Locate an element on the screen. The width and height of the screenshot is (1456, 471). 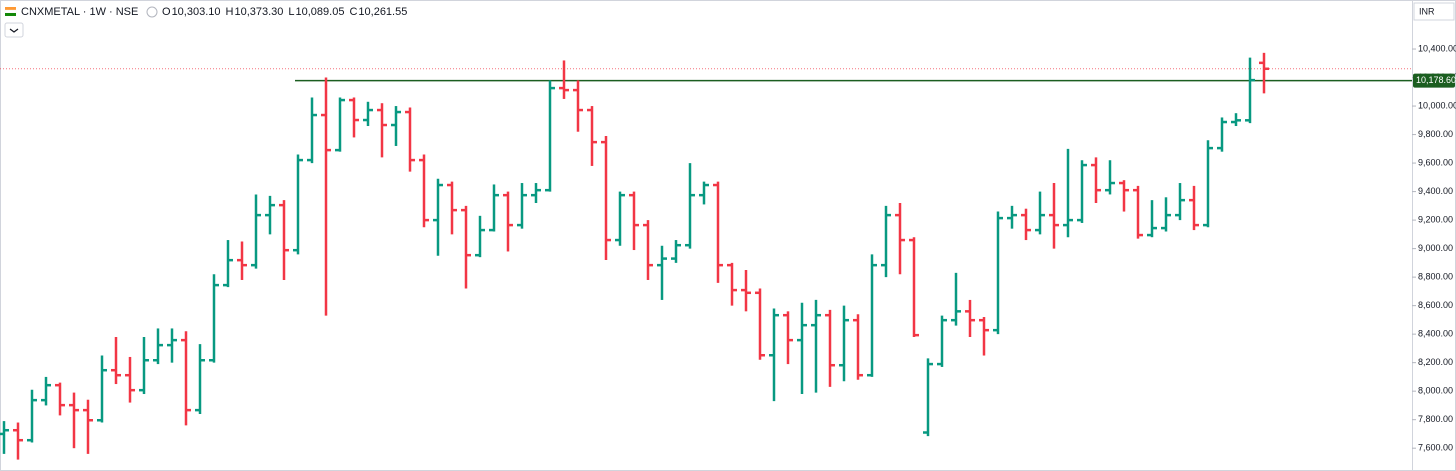
ohlc-key: C is located at coordinates (353, 12).